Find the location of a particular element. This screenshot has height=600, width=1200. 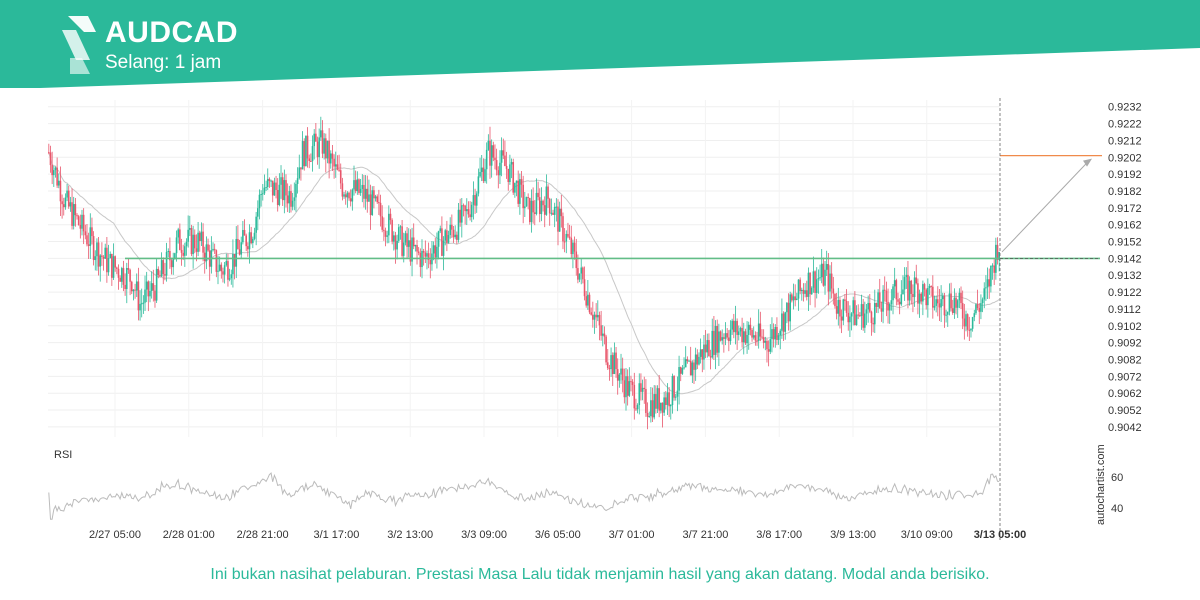

price-tick-label: 0.9112 is located at coordinates (1124, 310).